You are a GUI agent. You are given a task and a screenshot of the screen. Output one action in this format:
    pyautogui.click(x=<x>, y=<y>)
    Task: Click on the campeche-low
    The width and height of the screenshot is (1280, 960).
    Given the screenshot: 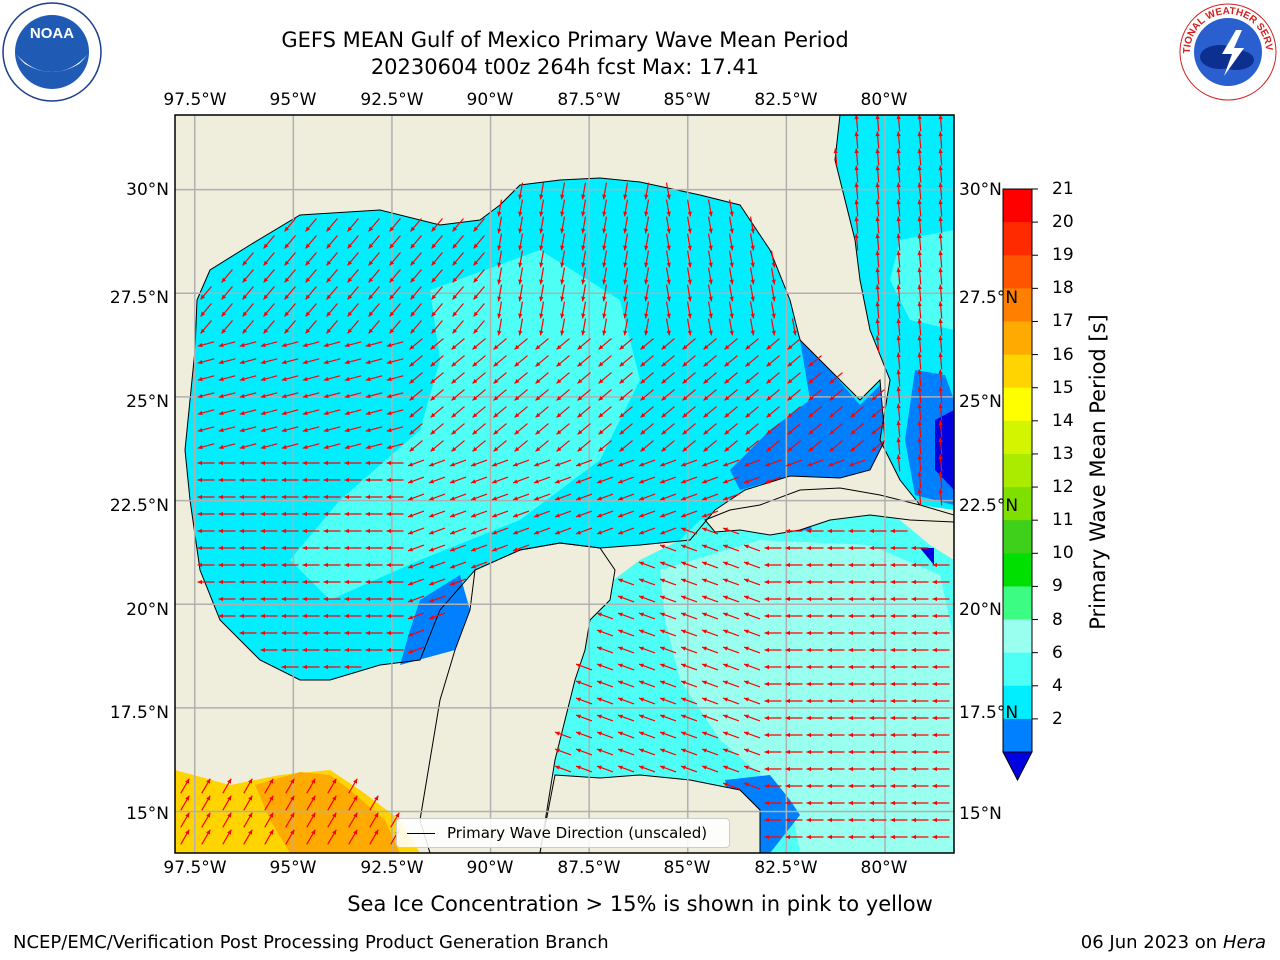 What is the action you would take?
    pyautogui.click(x=435, y=620)
    